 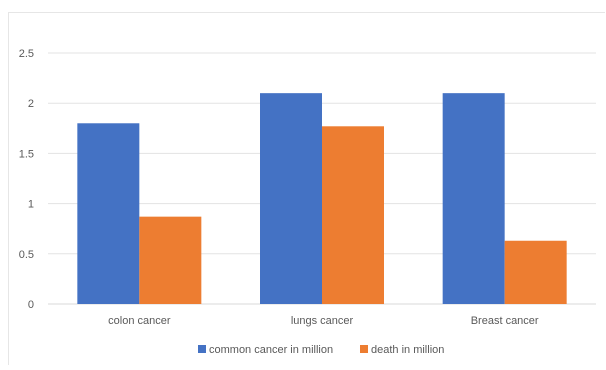 I want to click on y-axis-ticks: 0 0.5 1 1.5 2 2.5, so click(x=26, y=179).